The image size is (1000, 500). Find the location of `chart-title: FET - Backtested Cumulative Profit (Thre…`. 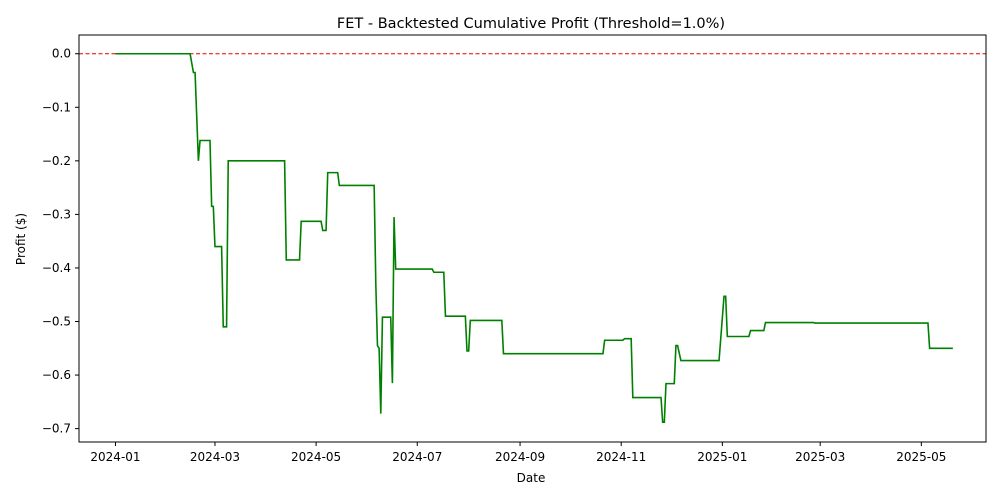

chart-title: FET - Backtested Cumulative Profit (Thre… is located at coordinates (531, 24).